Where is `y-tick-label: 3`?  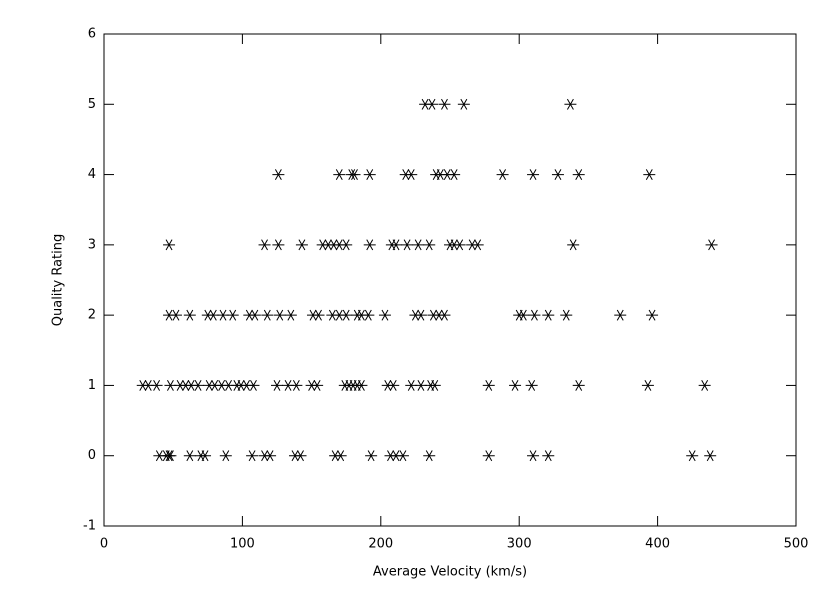
y-tick-label: 3 is located at coordinates (92, 244).